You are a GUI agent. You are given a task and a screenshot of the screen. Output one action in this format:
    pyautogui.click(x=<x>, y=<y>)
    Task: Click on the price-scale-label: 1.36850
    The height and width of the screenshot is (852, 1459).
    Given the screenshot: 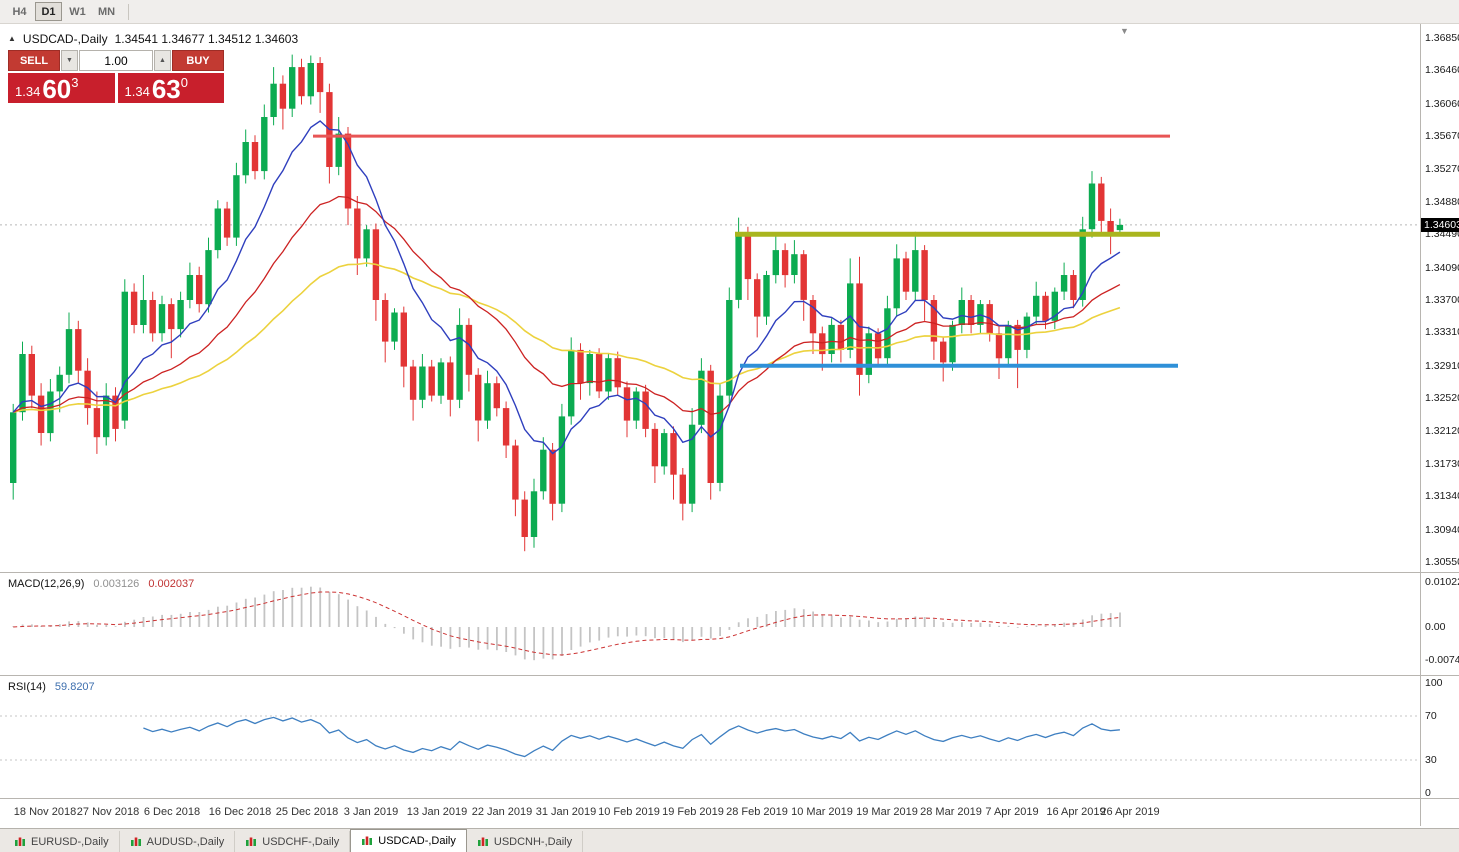 What is the action you would take?
    pyautogui.click(x=1442, y=38)
    